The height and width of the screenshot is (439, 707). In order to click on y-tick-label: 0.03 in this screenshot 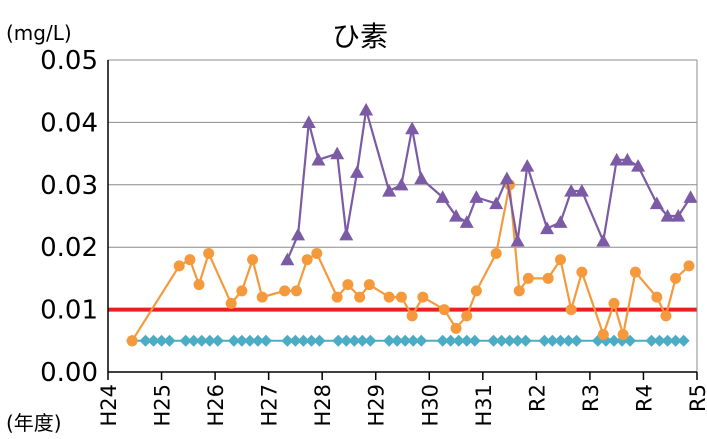, I will do `click(69, 186)`.